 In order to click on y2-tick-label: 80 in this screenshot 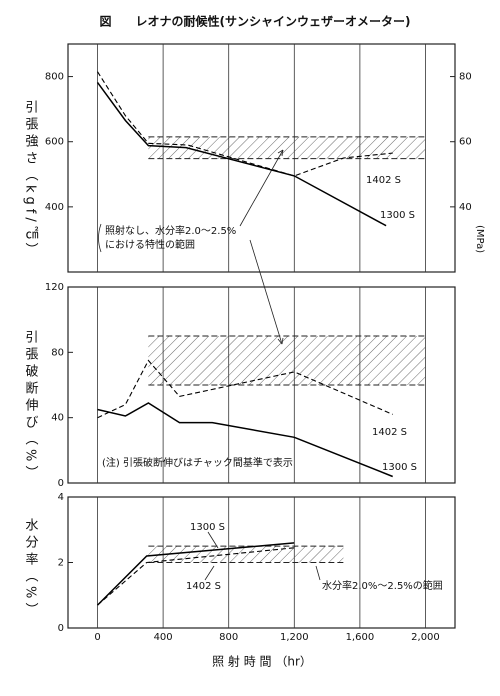, I will do `click(465, 77)`.